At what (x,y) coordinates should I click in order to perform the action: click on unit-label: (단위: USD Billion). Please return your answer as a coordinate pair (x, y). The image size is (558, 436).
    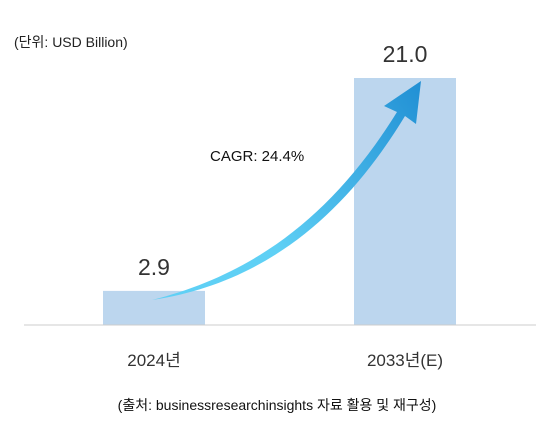
    Looking at the image, I should click on (71, 42).